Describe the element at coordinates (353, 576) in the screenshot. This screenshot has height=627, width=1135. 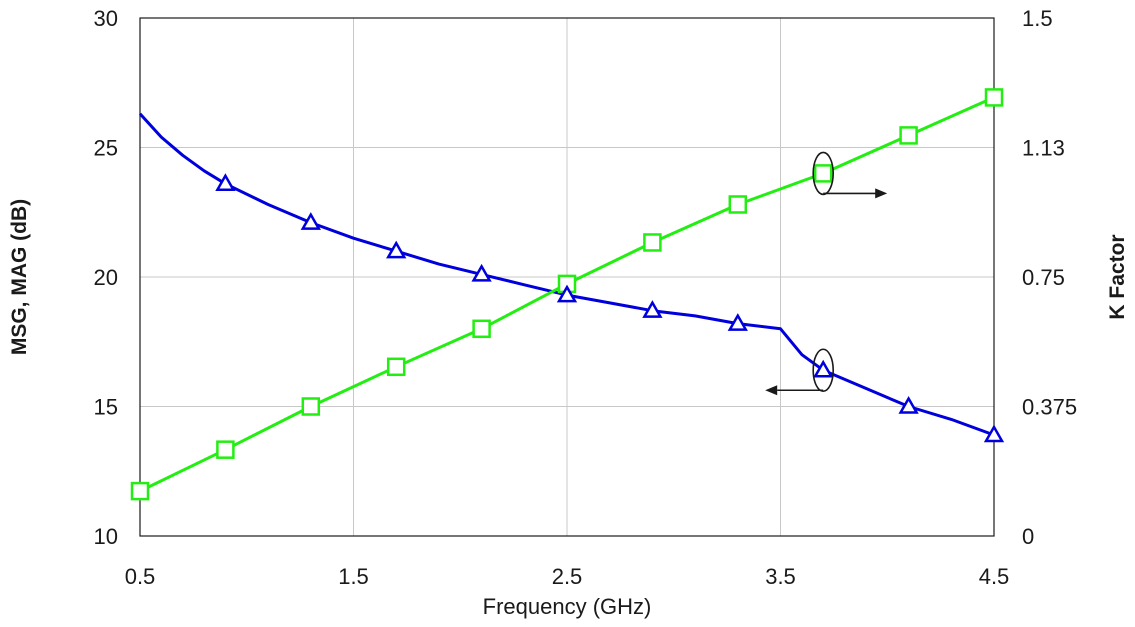
I see `x-tick-label: 1.5` at that location.